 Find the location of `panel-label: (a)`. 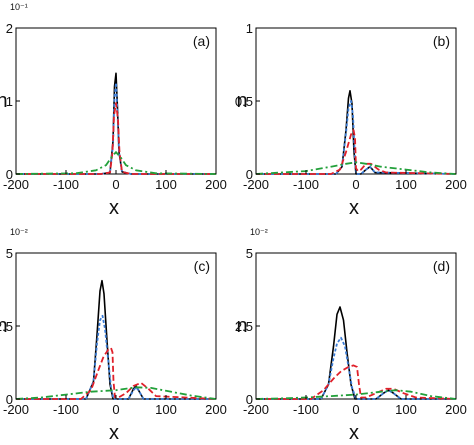

panel-label: (a) is located at coordinates (201, 41).